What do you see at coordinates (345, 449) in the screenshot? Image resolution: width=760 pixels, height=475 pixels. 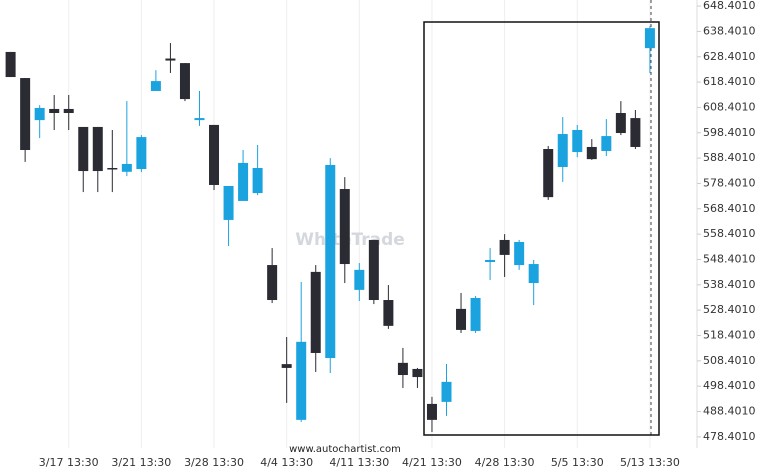 I see `source-label: www.autochartist.com` at bounding box center [345, 449].